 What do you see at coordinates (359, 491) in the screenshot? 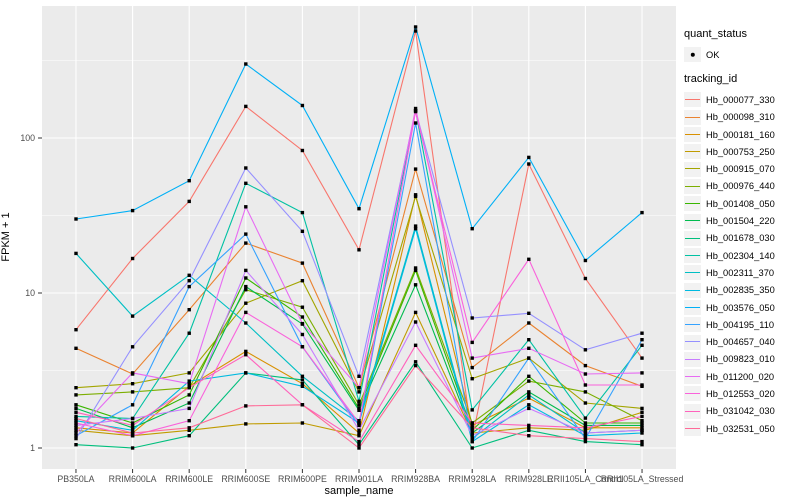
I see `x-axis-title: sample_name` at bounding box center [359, 491].